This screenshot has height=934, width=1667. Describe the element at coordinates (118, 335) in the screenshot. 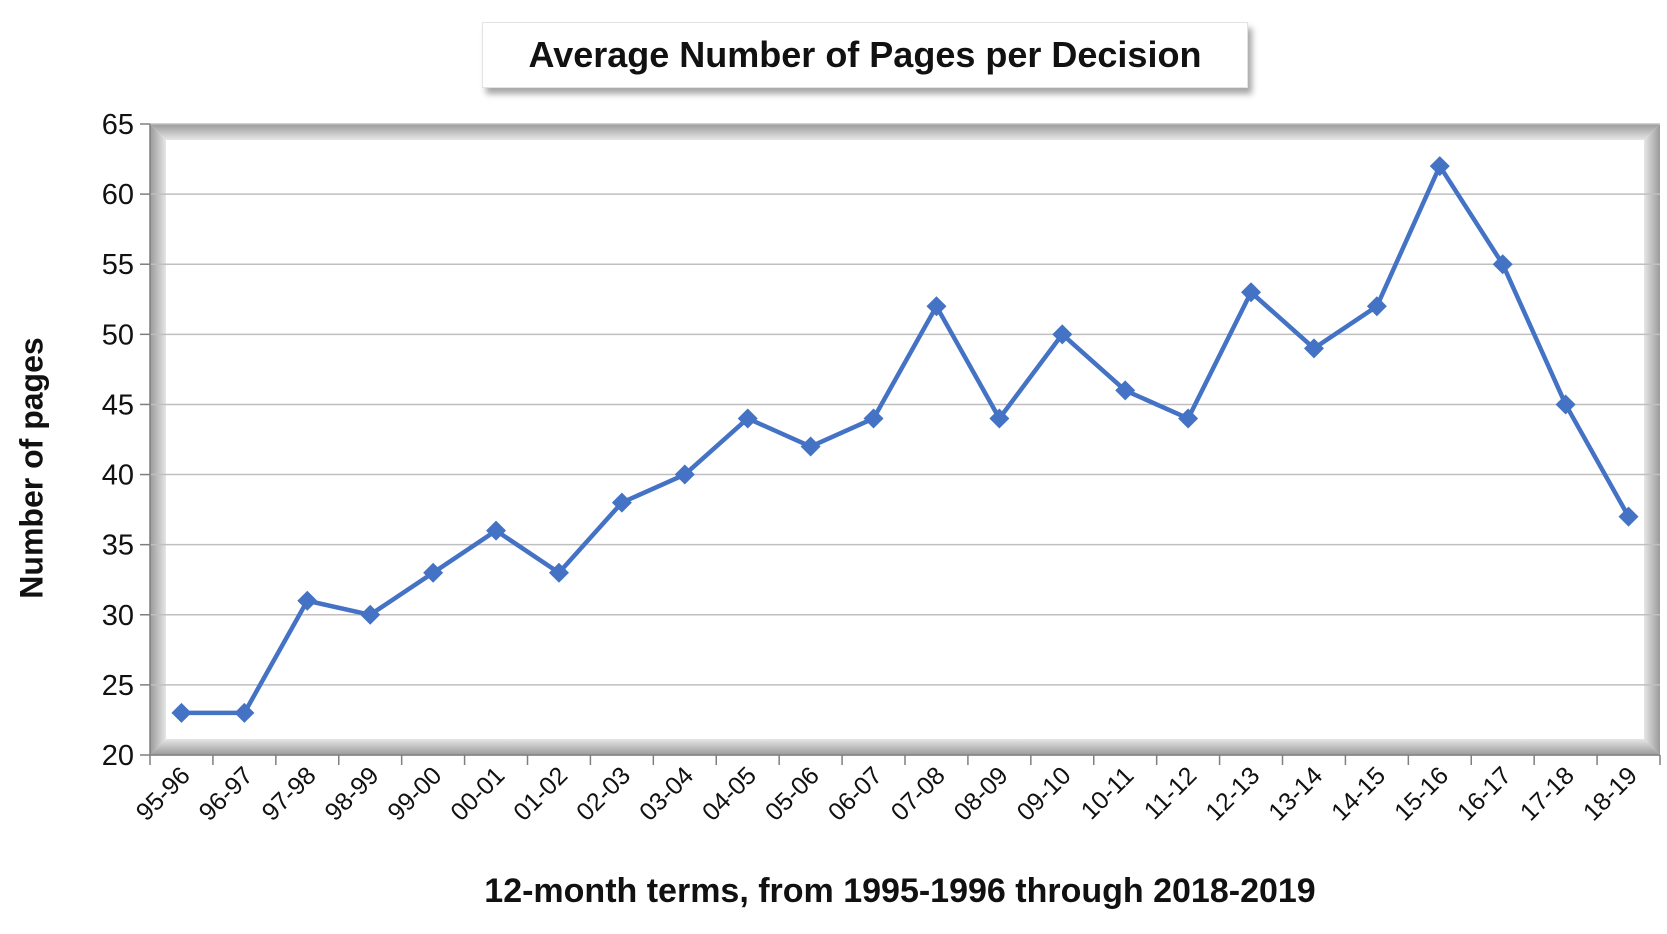

I see `y-tick-label: 50` at that location.